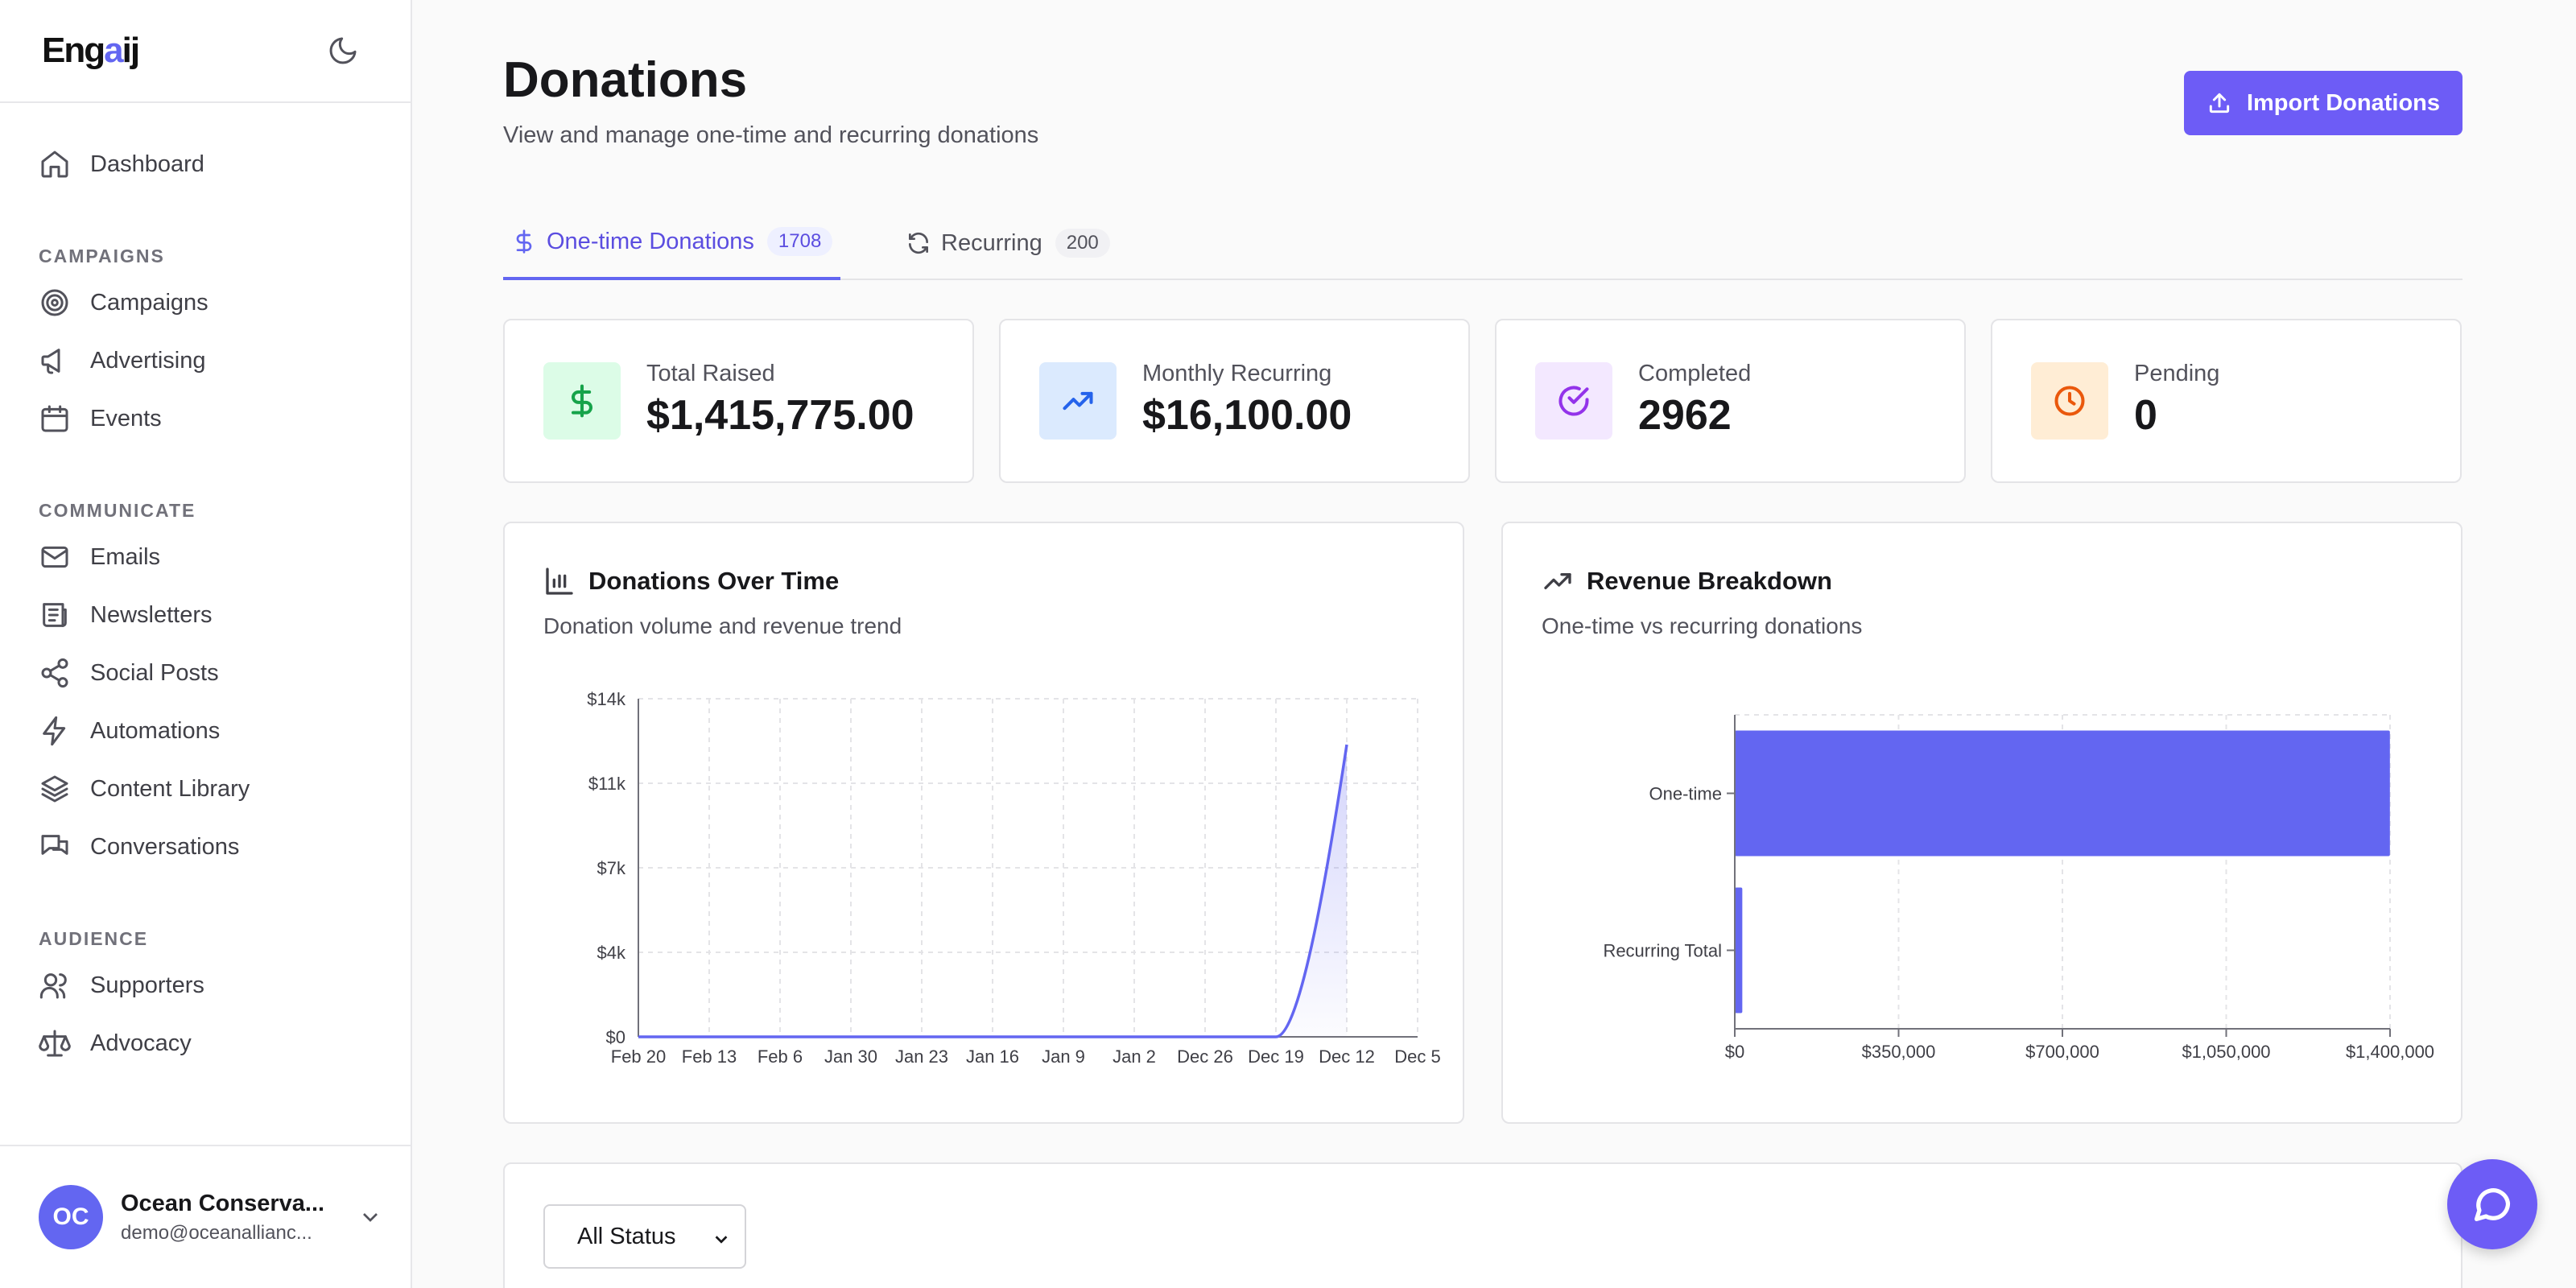 The image size is (2576, 1288). What do you see at coordinates (2145, 415) in the screenshot?
I see `stat-value: 0` at bounding box center [2145, 415].